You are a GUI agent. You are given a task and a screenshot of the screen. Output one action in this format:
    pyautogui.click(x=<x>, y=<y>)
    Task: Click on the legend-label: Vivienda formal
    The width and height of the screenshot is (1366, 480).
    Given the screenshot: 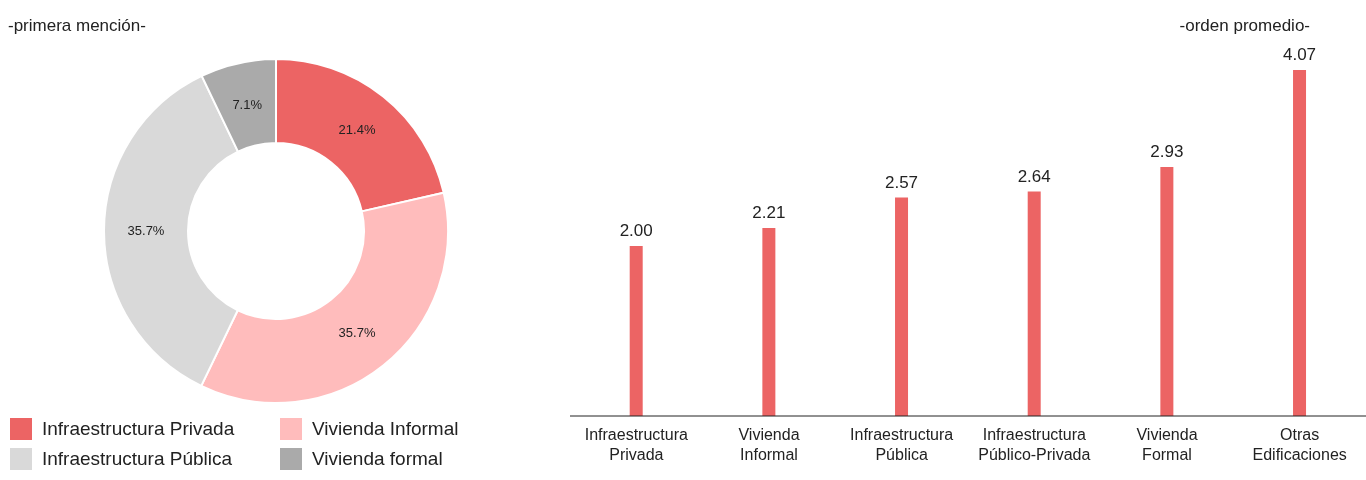 What is the action you would take?
    pyautogui.click(x=377, y=459)
    